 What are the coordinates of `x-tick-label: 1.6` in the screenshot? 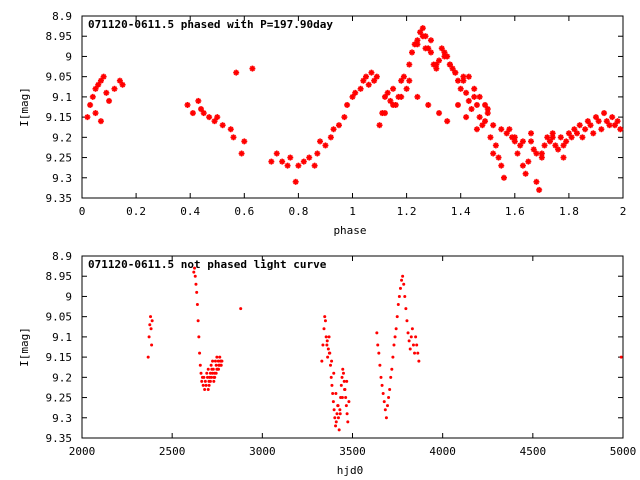 It's located at (515, 211).